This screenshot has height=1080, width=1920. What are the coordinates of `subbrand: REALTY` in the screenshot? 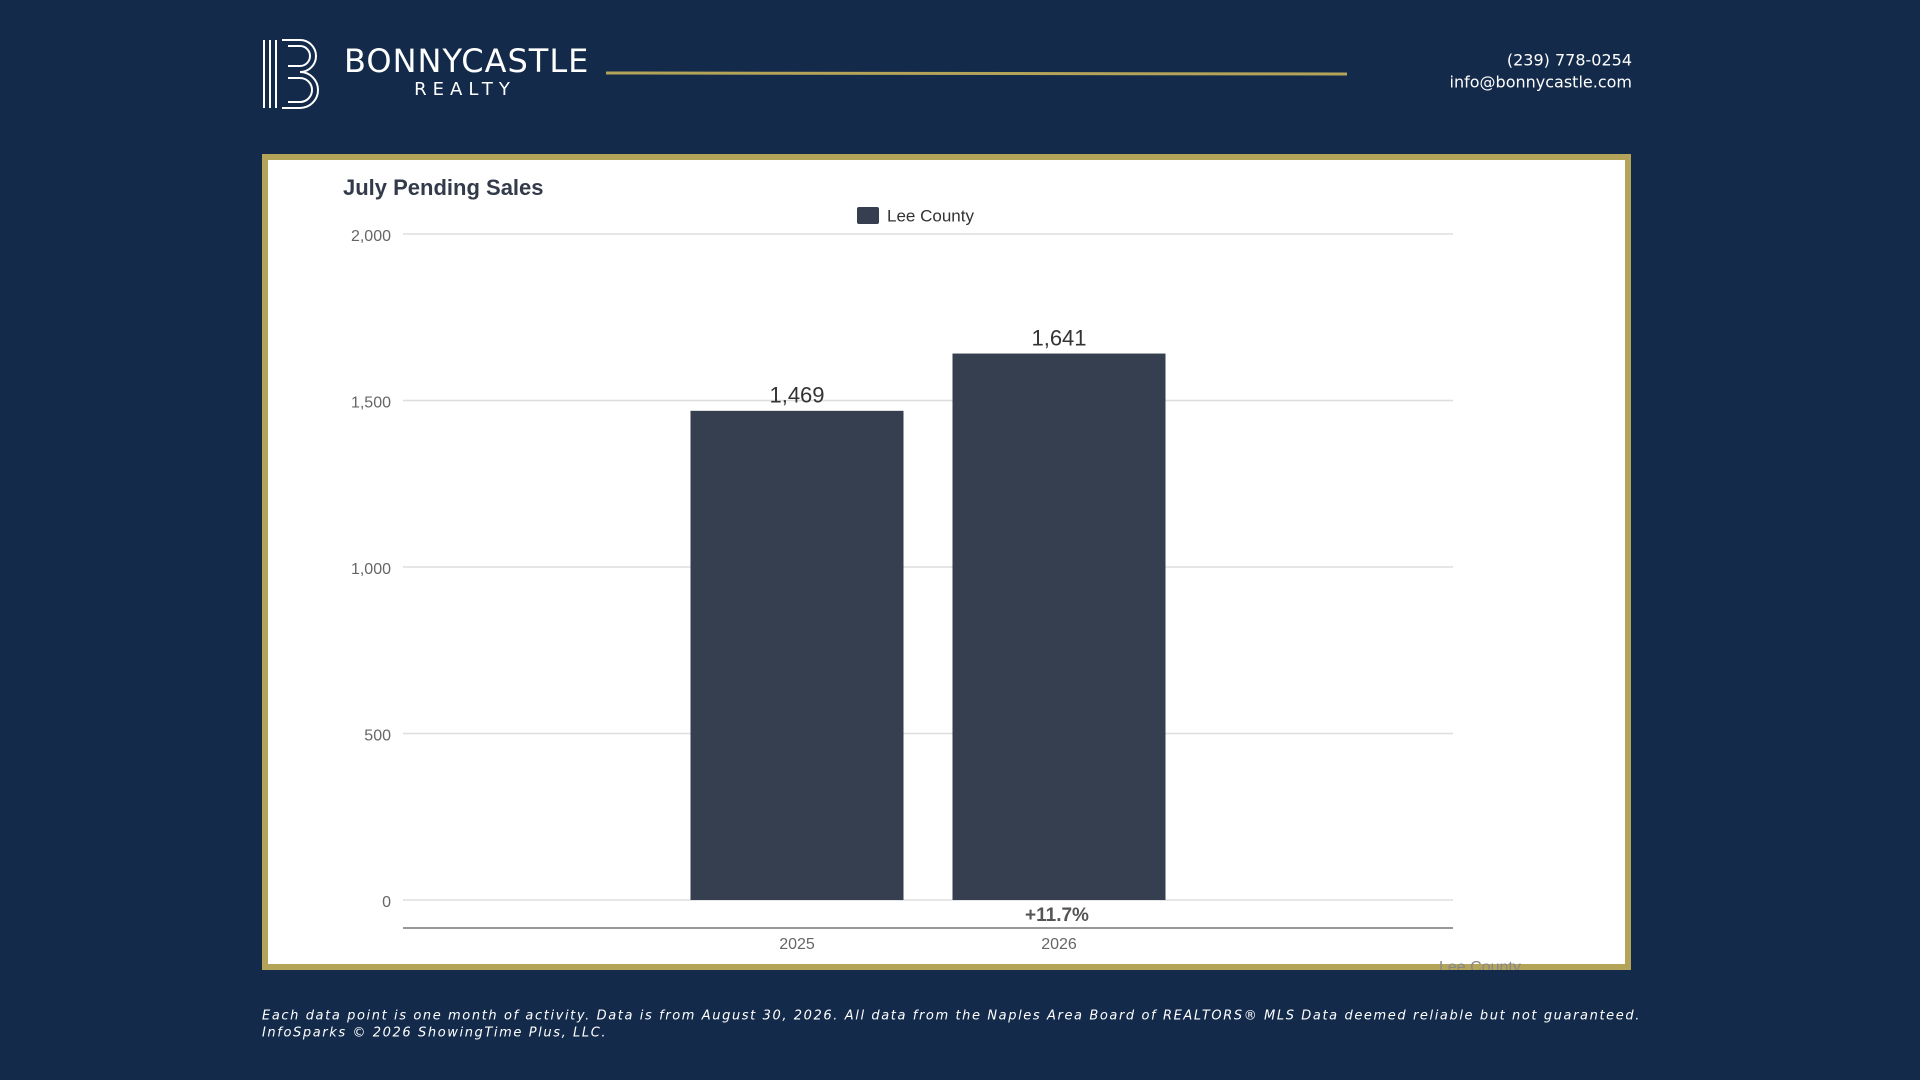 It's located at (465, 89).